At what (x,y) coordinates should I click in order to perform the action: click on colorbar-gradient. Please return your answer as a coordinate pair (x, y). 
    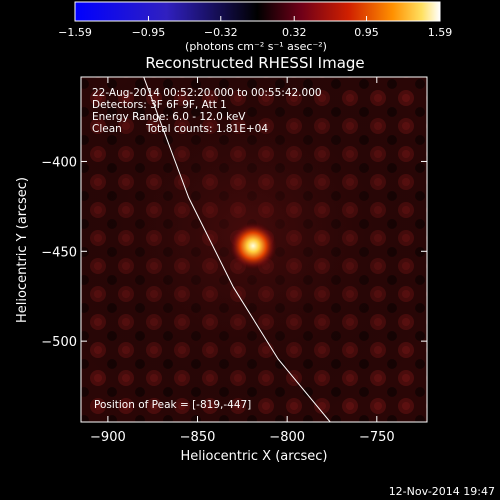
    Looking at the image, I should click on (257, 11).